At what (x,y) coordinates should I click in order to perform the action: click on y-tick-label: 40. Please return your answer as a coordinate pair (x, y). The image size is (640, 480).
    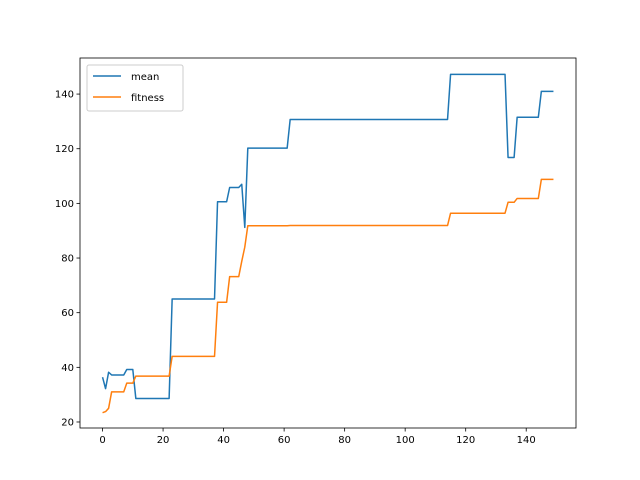
    Looking at the image, I should click on (67, 368).